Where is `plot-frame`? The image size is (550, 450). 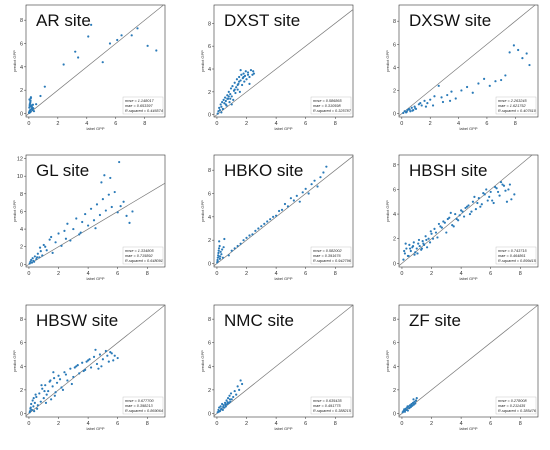 plot-frame is located at coordinates (468, 361).